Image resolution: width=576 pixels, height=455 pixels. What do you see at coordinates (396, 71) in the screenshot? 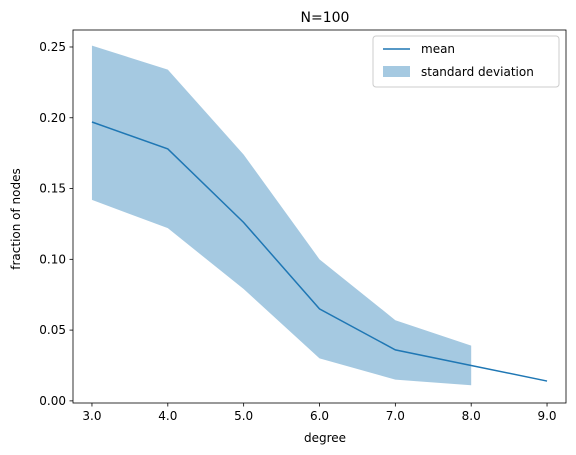
I see `legend-std-swatch` at bounding box center [396, 71].